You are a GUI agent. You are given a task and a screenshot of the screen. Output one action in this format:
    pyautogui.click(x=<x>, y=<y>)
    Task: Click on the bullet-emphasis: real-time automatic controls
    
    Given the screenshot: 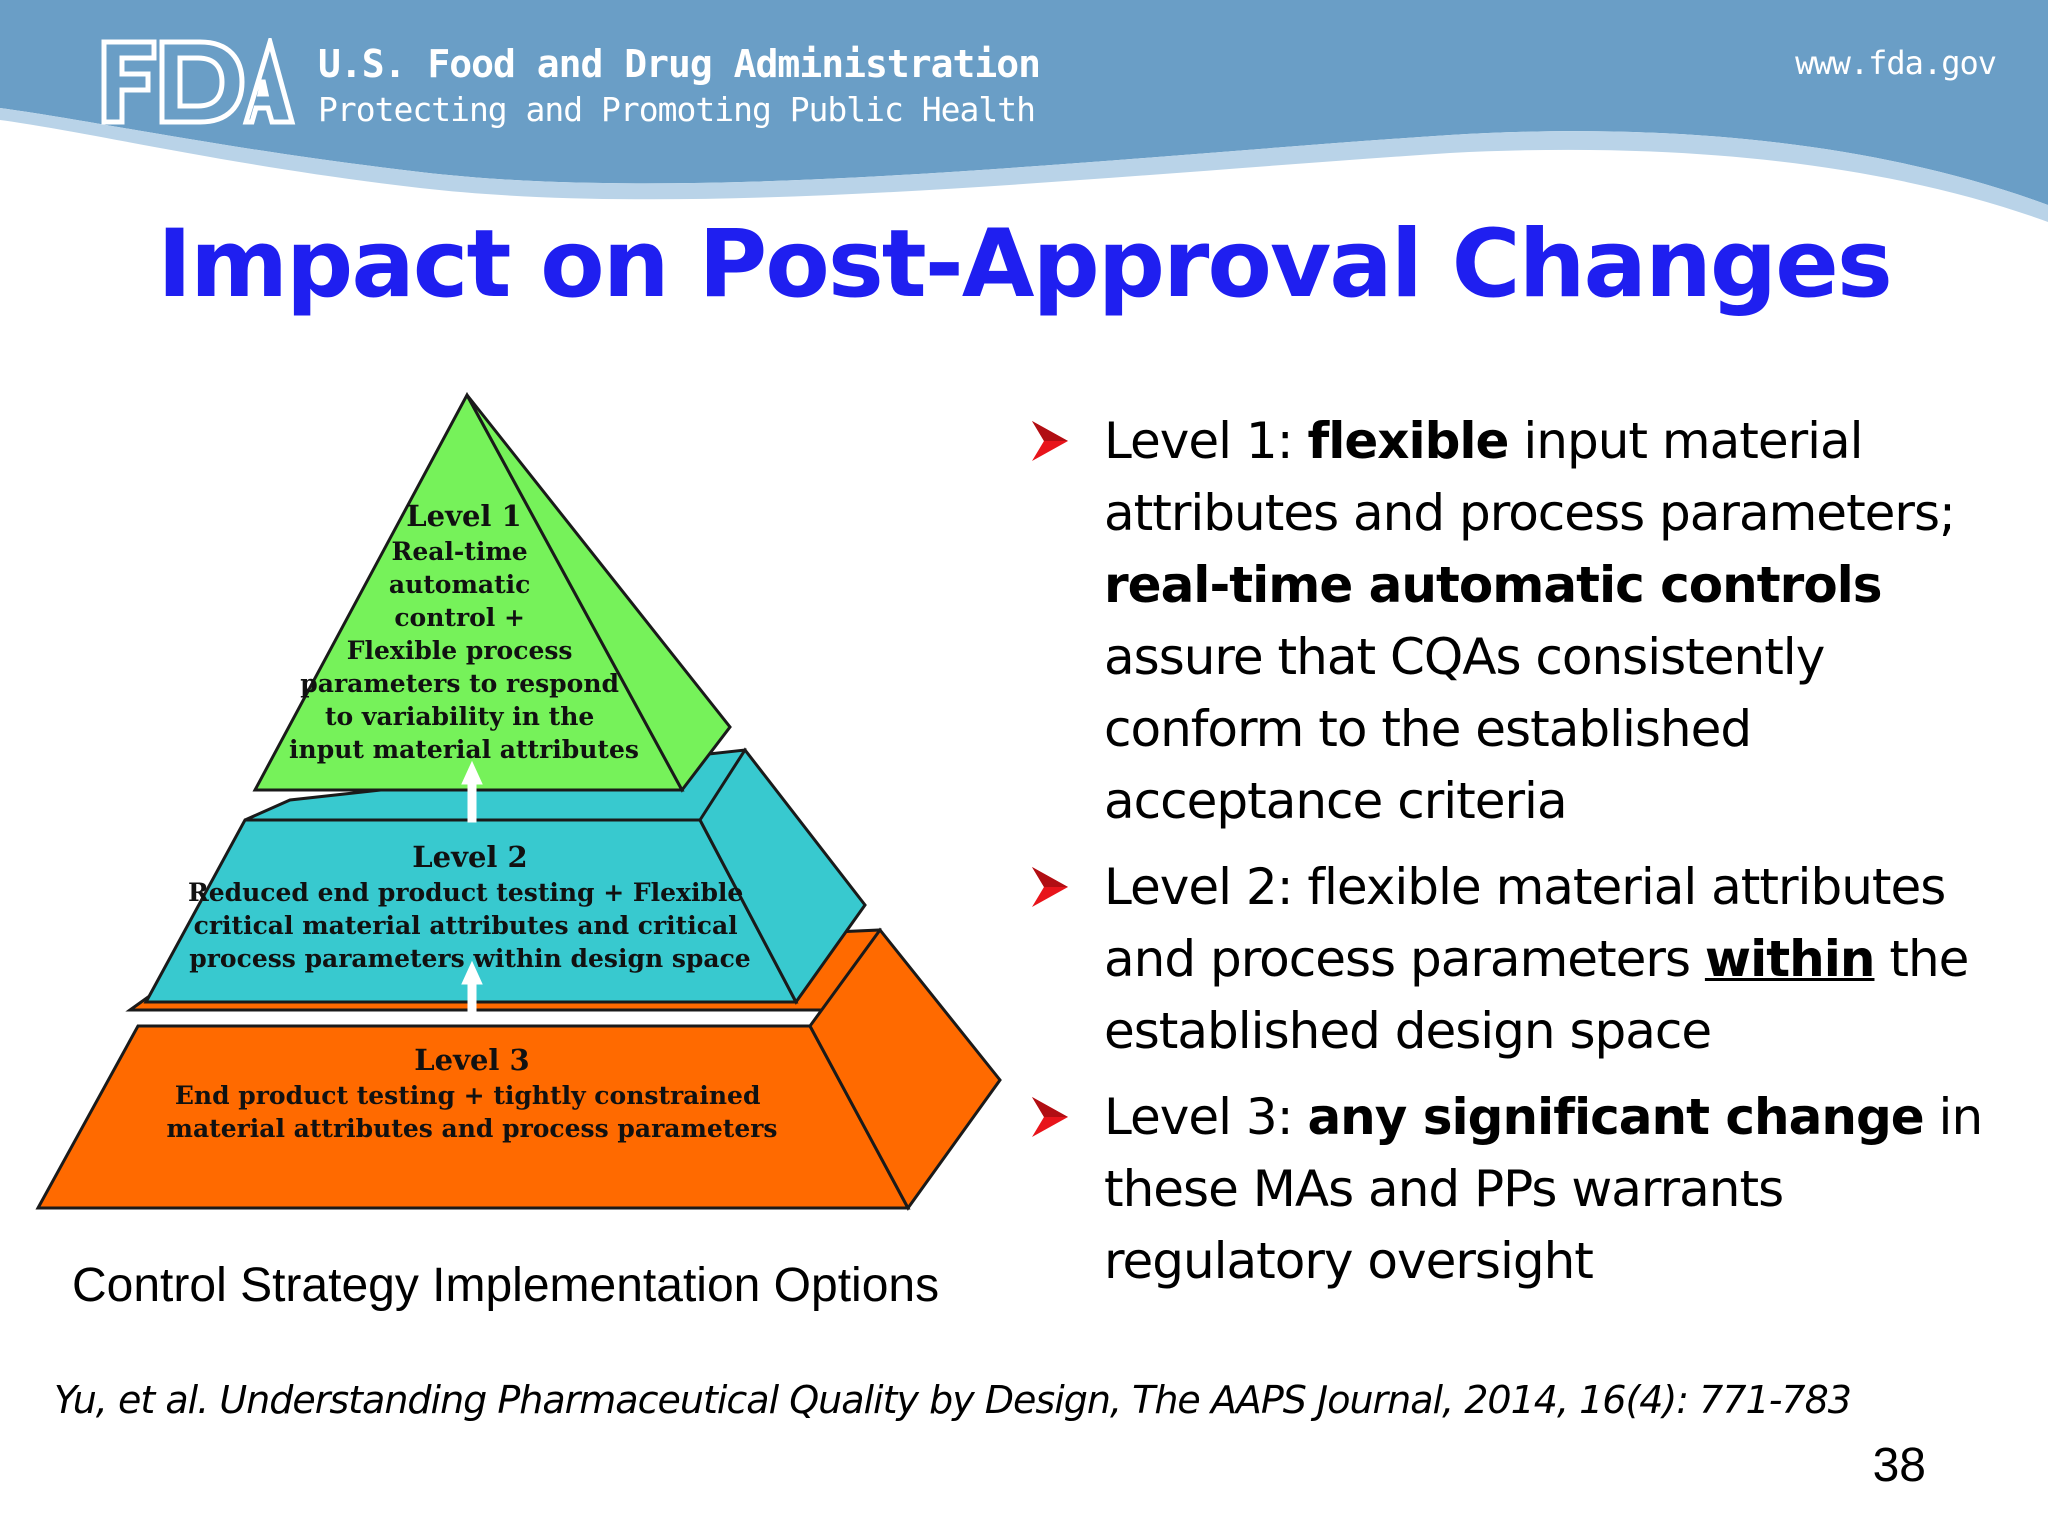 What is the action you would take?
    pyautogui.click(x=1493, y=585)
    